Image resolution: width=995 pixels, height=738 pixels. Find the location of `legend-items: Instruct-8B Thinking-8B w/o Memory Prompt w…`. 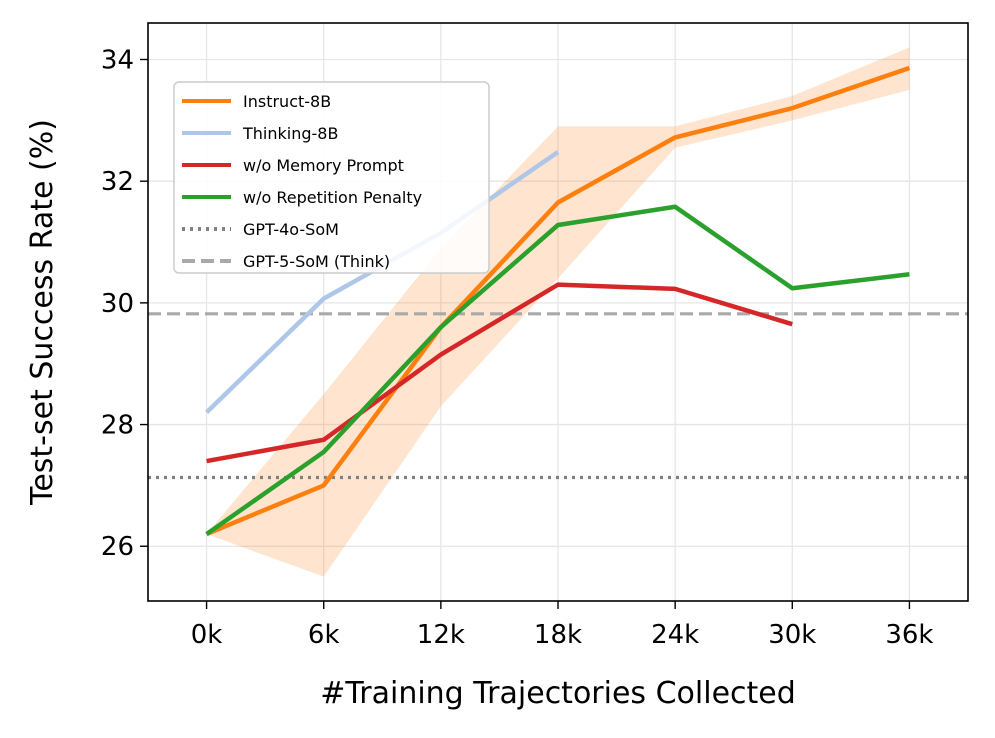

legend-items: Instruct-8B Thinking-8B w/o Memory Prompt w… is located at coordinates (302, 181).